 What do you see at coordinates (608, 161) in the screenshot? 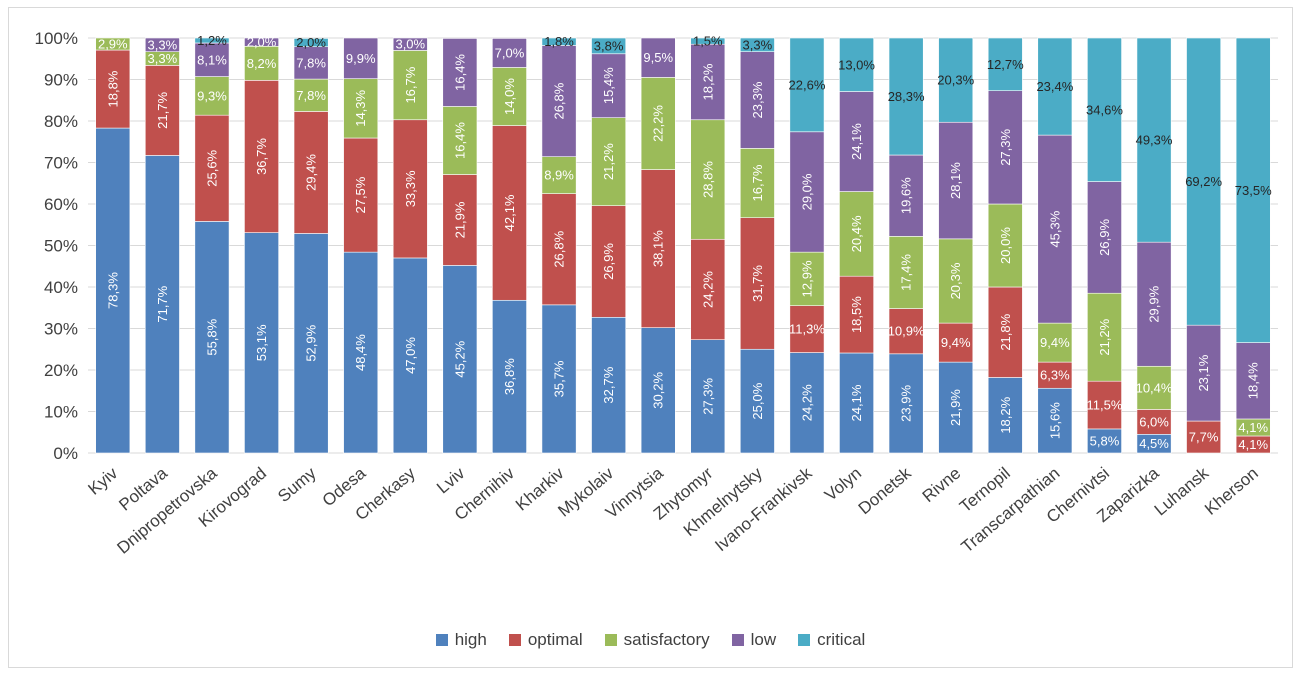
I see `data-label: 21,2%` at bounding box center [608, 161].